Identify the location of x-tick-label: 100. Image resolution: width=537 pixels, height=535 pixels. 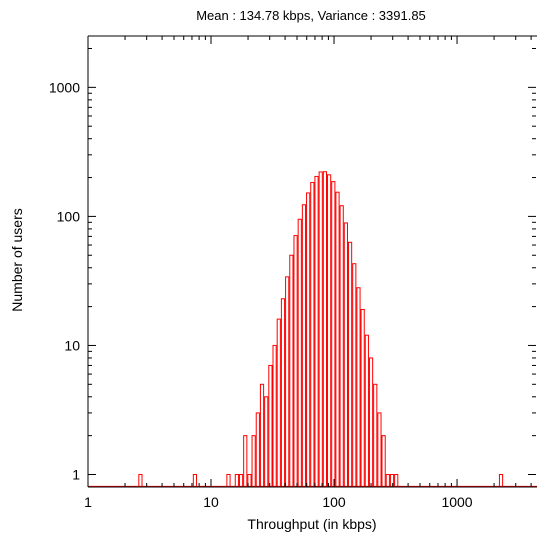
(334, 502).